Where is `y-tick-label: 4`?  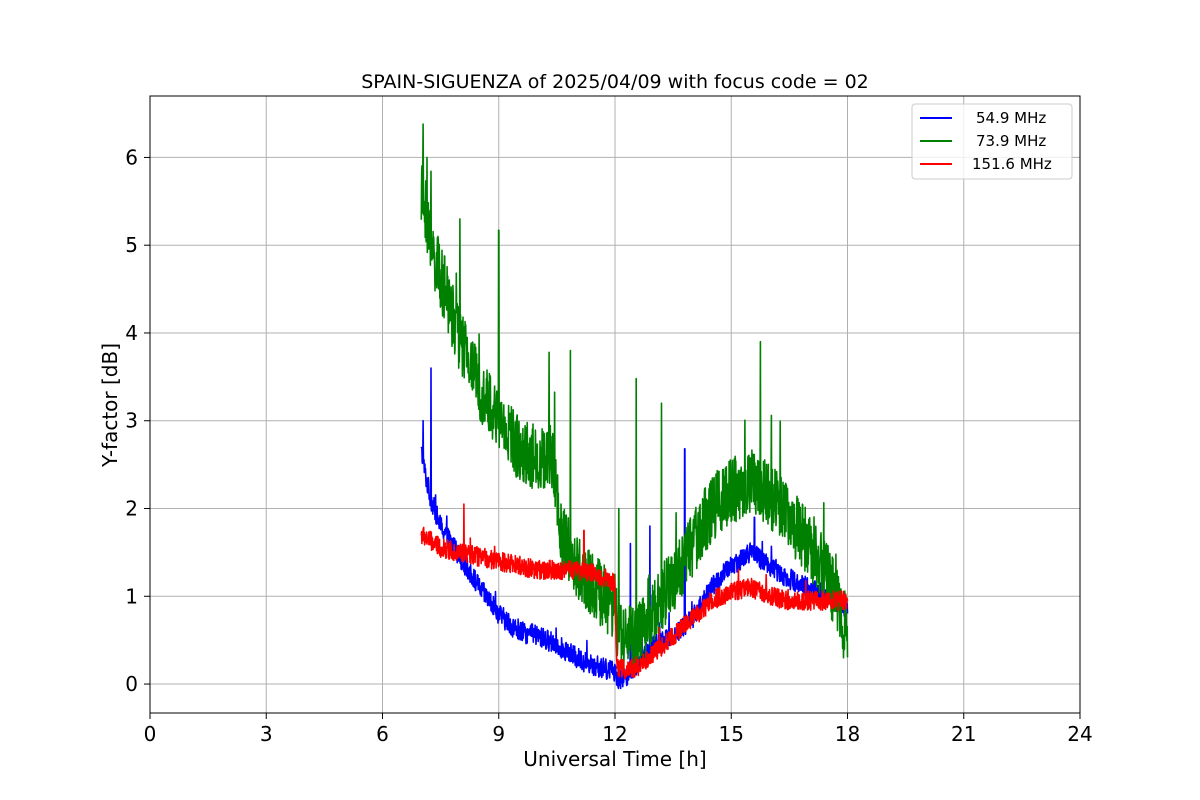
y-tick-label: 4 is located at coordinates (131, 333).